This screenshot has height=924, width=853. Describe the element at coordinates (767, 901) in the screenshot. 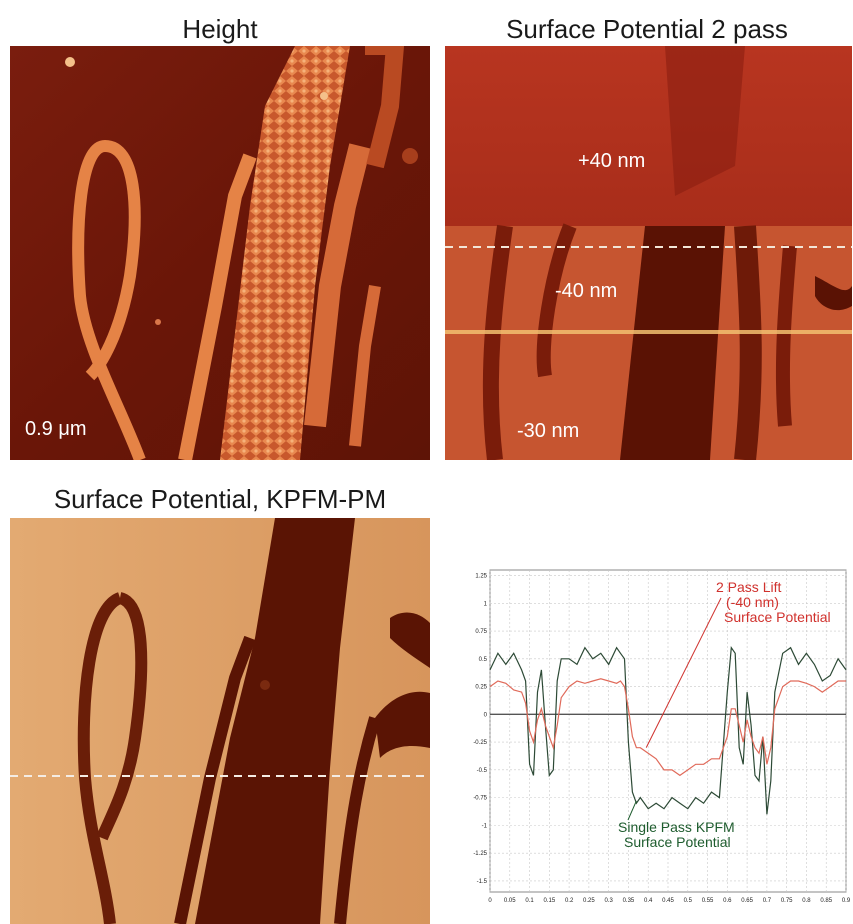

I see `x-tick-label: 0.7` at that location.